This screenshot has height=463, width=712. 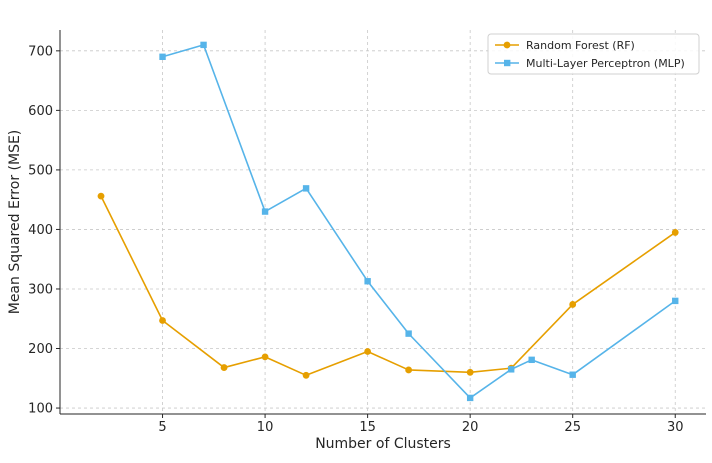 What do you see at coordinates (40, 289) in the screenshot?
I see `y-tick-label: 300` at bounding box center [40, 289].